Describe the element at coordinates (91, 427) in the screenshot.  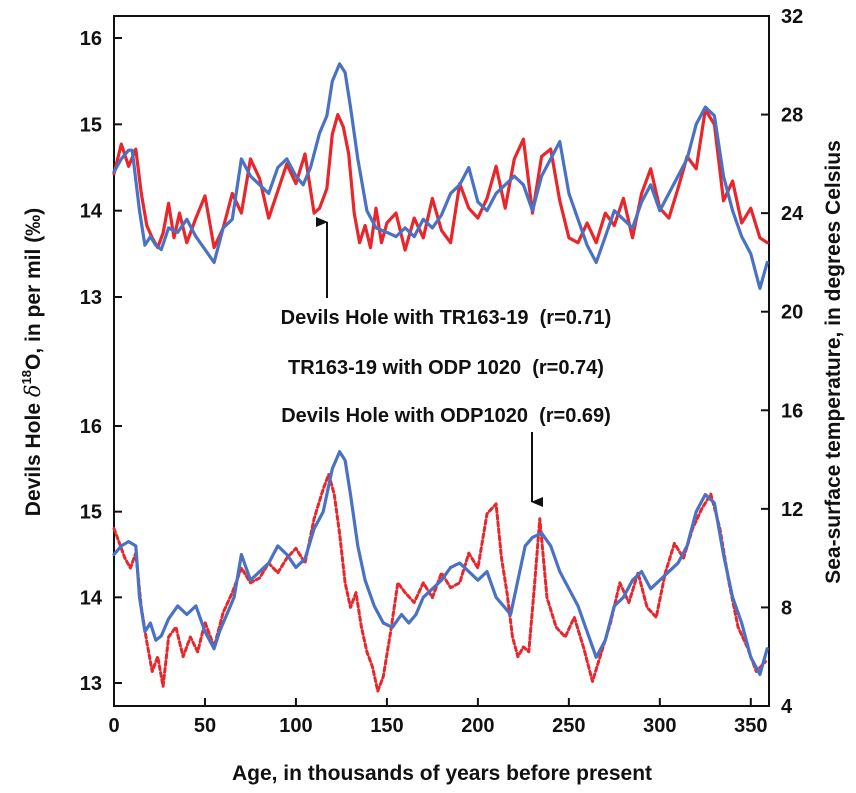
I see `left-tick-label-lower-16: 16` at that location.